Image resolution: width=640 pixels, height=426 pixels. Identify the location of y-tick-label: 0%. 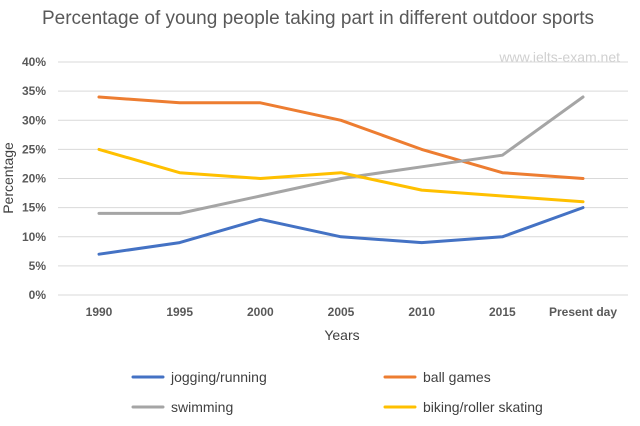
(38, 295).